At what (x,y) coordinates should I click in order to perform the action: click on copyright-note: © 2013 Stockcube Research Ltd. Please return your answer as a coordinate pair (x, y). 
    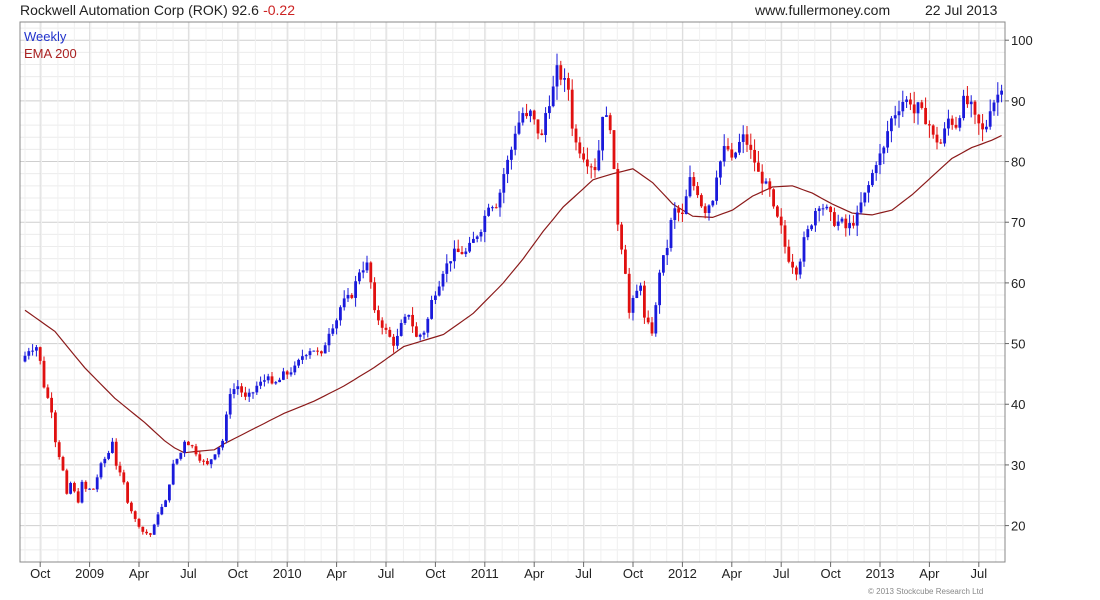
    Looking at the image, I should click on (925, 591).